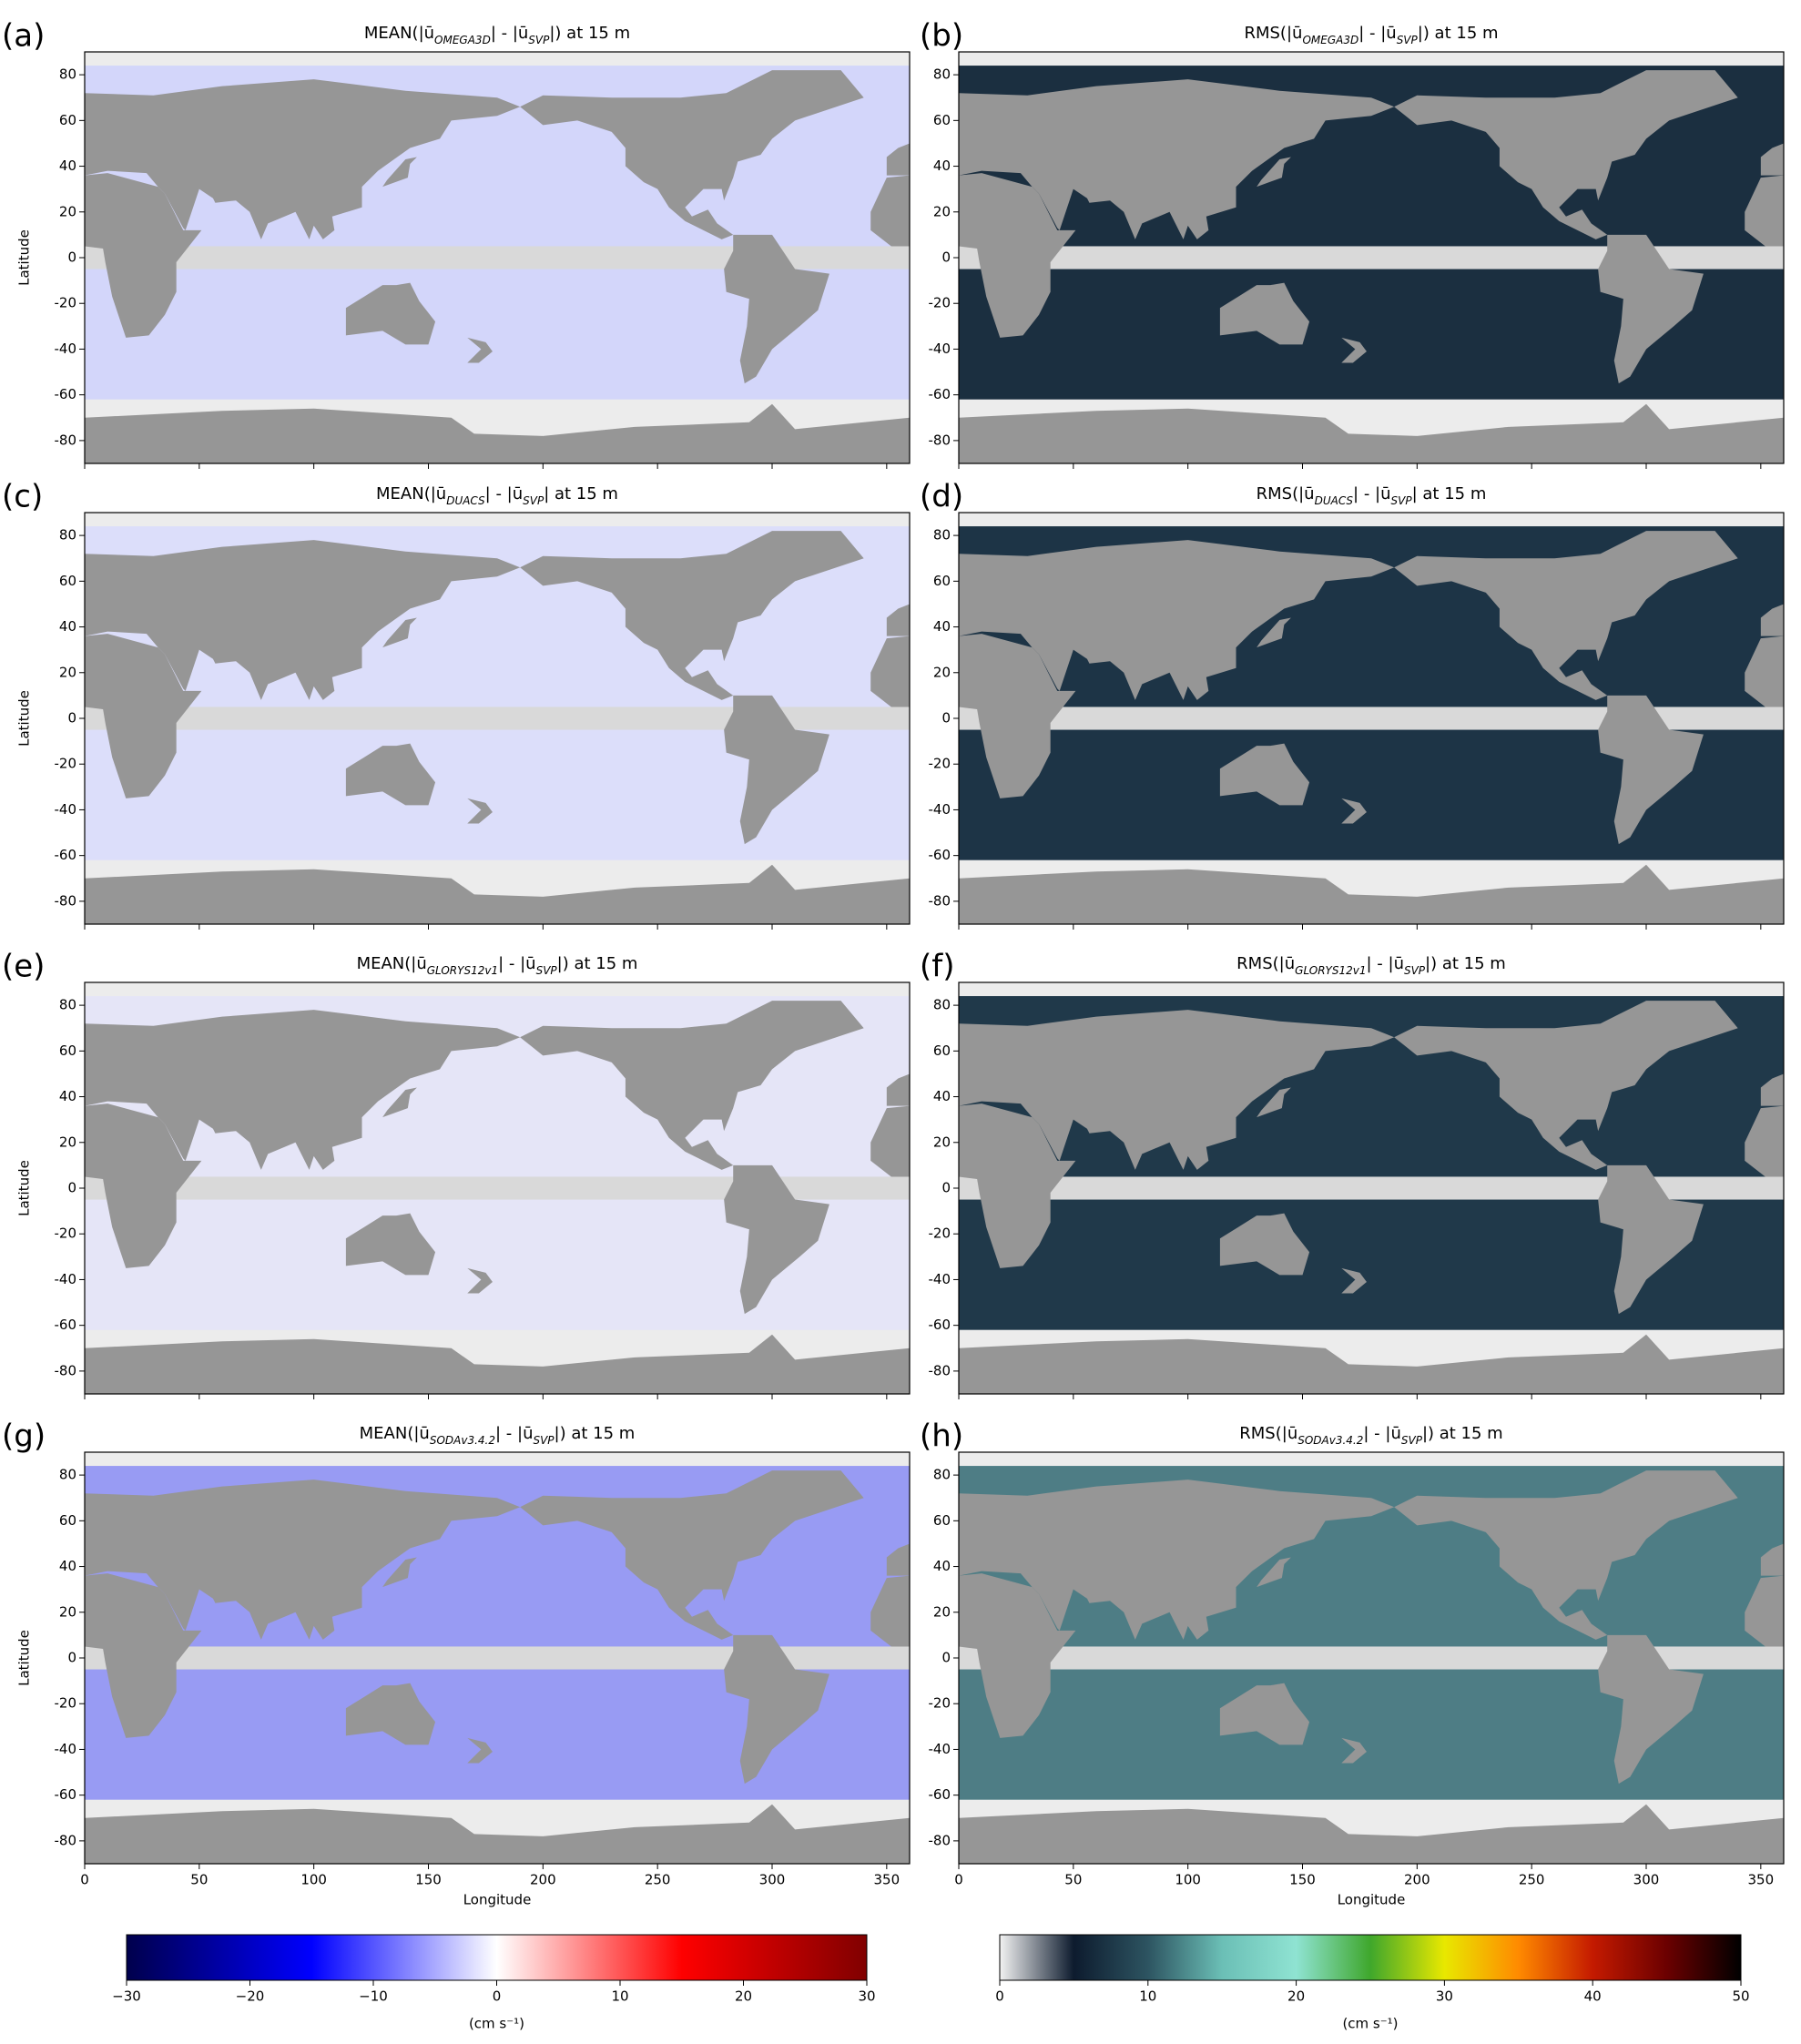 This screenshot has width=1801, height=2044. I want to click on panel-label: (f), so click(937, 967).